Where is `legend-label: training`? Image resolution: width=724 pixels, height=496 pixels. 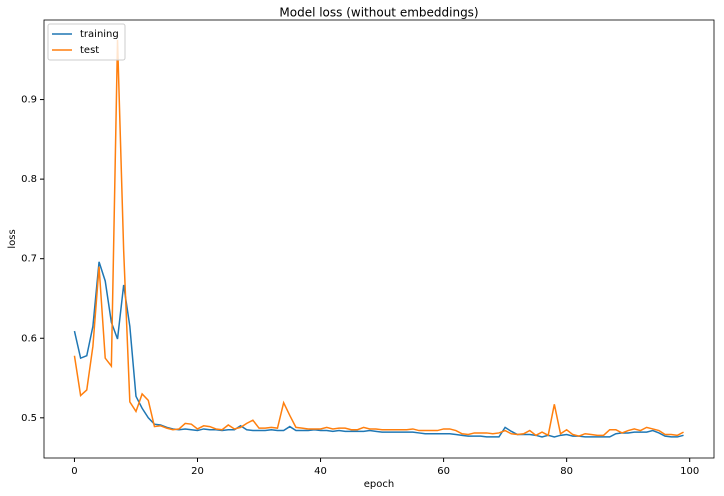
legend-label: training is located at coordinates (99, 34).